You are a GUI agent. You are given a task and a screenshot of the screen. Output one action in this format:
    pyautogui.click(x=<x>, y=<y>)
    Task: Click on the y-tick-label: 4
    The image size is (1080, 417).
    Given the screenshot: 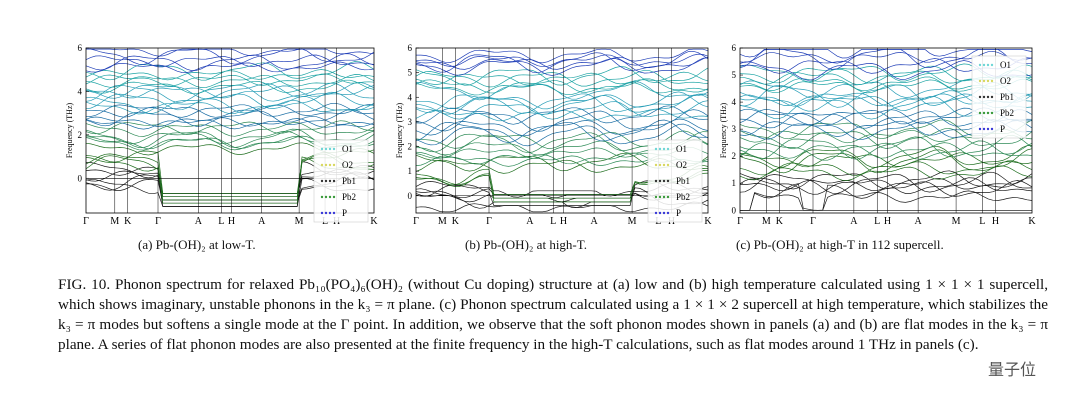 What is the action you would take?
    pyautogui.click(x=80, y=91)
    